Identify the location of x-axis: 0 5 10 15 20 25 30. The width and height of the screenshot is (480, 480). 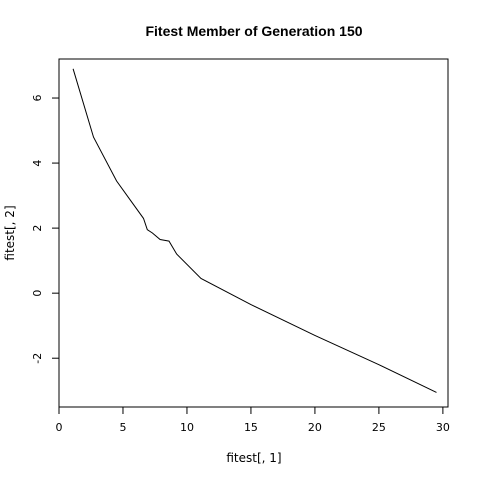
(253, 420).